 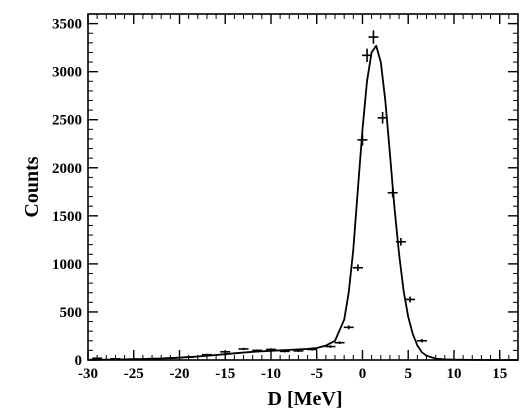 What do you see at coordinates (32, 186) in the screenshot?
I see `y-axis-title: Counts` at bounding box center [32, 186].